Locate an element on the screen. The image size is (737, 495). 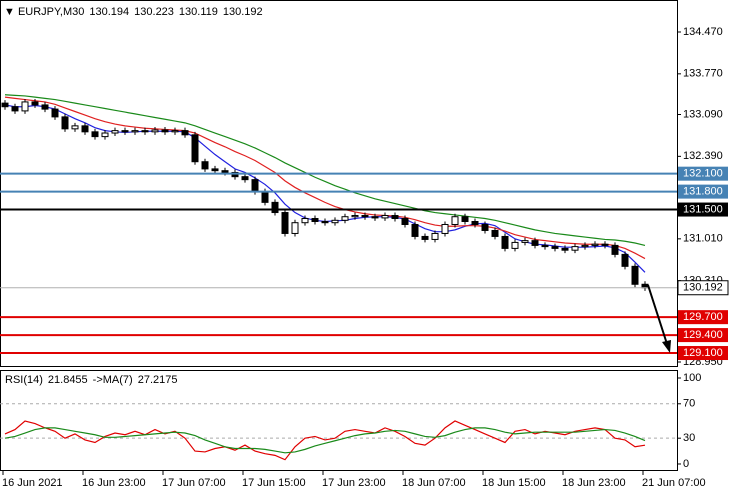
header-low: 130.119 is located at coordinates (198, 12).